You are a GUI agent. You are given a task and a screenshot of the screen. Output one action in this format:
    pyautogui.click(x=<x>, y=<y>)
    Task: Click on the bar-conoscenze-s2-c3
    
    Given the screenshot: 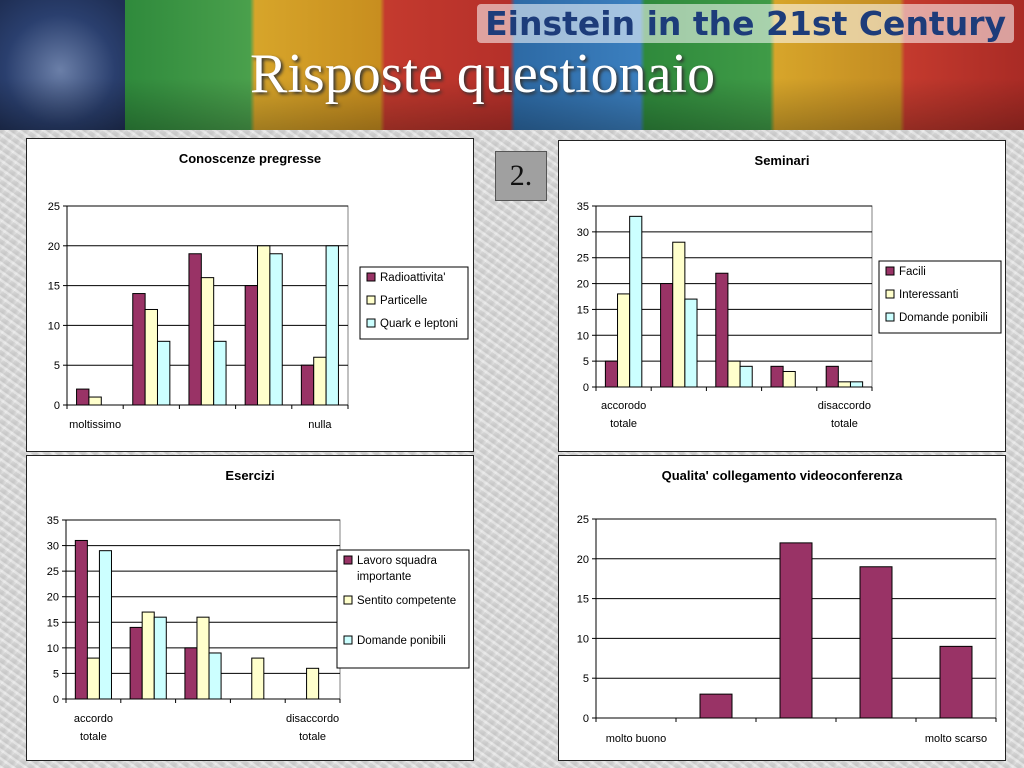 What is the action you would take?
    pyautogui.click(x=276, y=329)
    